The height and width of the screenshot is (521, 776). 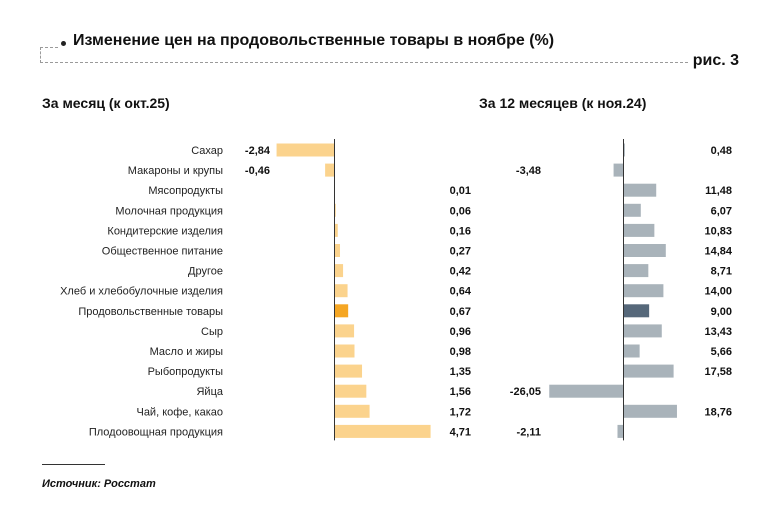 I want to click on year-value-label: 14,84, so click(x=718, y=252).